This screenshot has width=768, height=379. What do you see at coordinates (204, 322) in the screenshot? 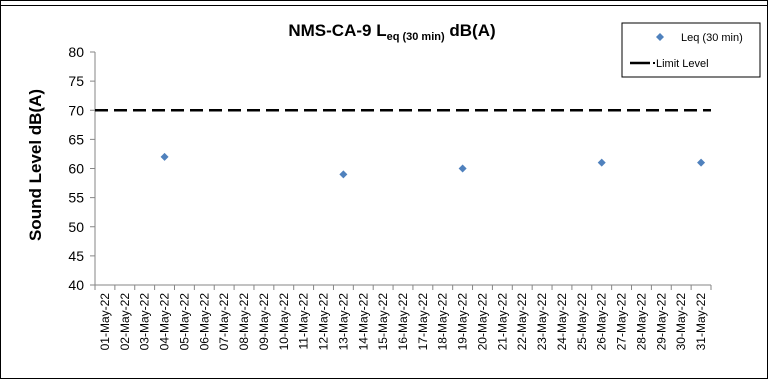
I see `x-tick-label: 06-May-22` at bounding box center [204, 322].